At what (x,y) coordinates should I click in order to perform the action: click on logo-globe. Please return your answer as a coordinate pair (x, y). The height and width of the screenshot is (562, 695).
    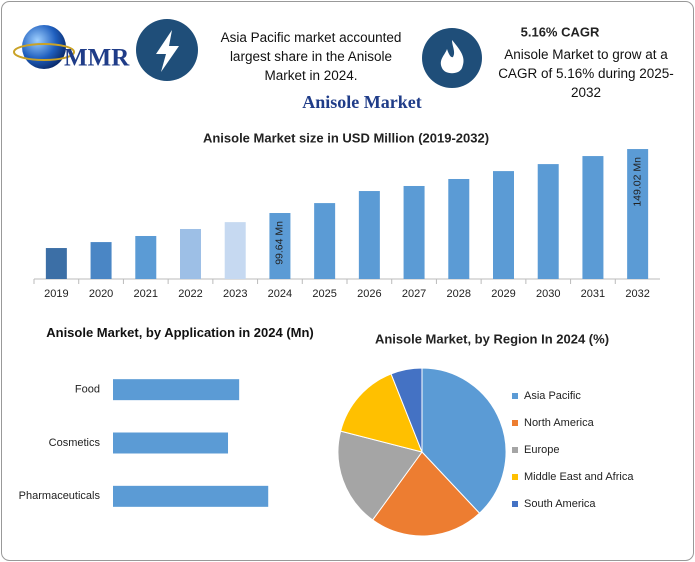
    Looking at the image, I should click on (44, 47).